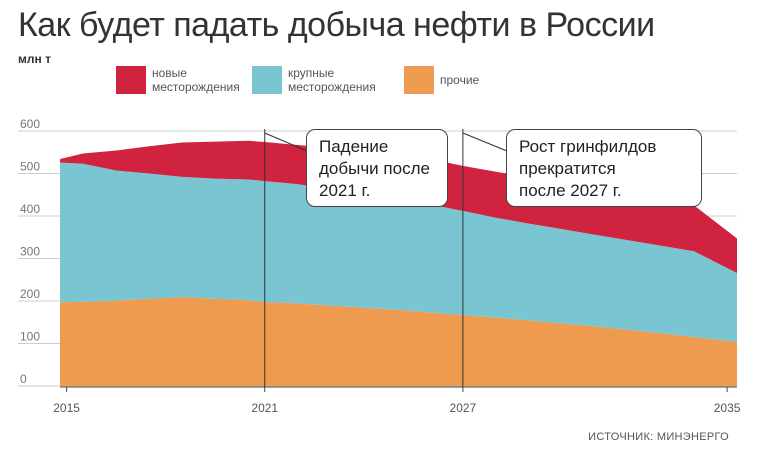 The height and width of the screenshot is (455, 757). I want to click on callout-2021: Падение добычи после 2021 г., so click(377, 168).